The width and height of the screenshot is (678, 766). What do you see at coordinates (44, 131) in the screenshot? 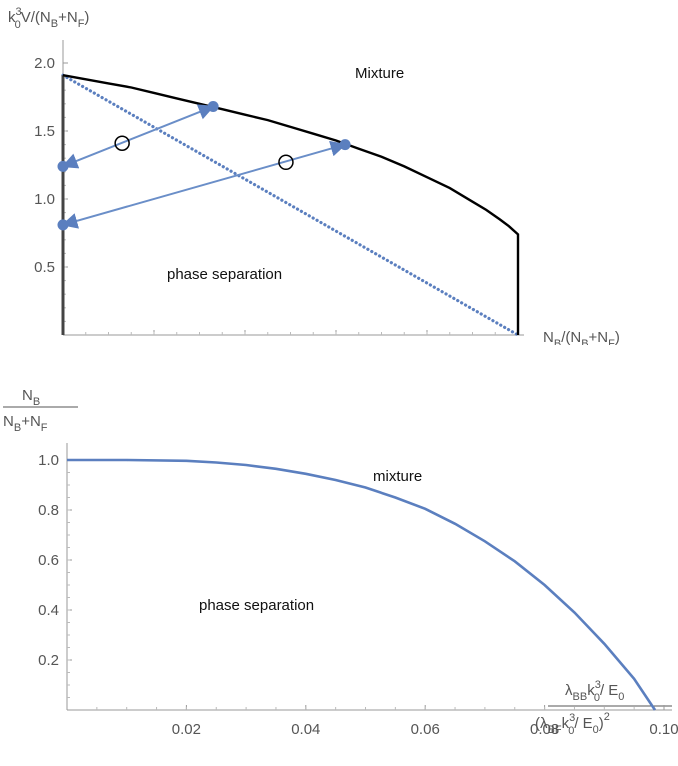
I see `chart1-y-tick-label: 1.5` at bounding box center [44, 131].